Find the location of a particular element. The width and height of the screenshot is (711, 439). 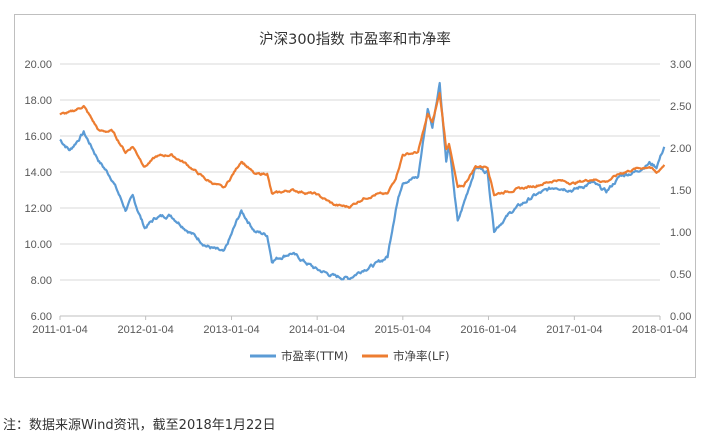

right-tick-label: 2.50 is located at coordinates (680, 107).